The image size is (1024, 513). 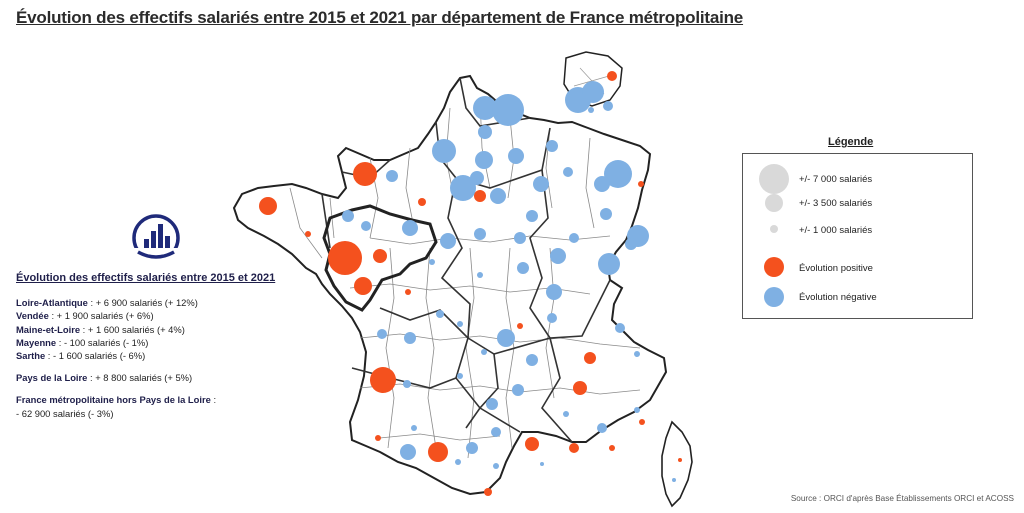 What do you see at coordinates (65, 413) in the screenshot?
I see `stat-france-value: - 62 900 salariés (- 3%)` at bounding box center [65, 413].